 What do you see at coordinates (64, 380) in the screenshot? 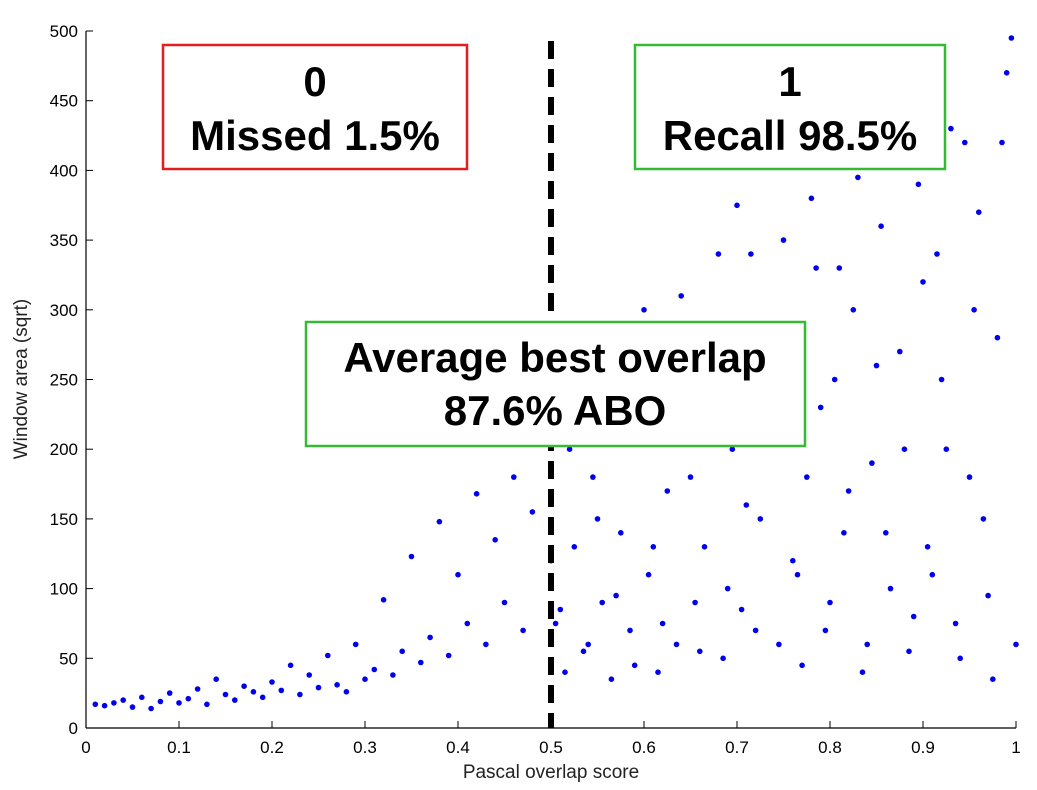
I see `y-tick-label: 250` at bounding box center [64, 380].